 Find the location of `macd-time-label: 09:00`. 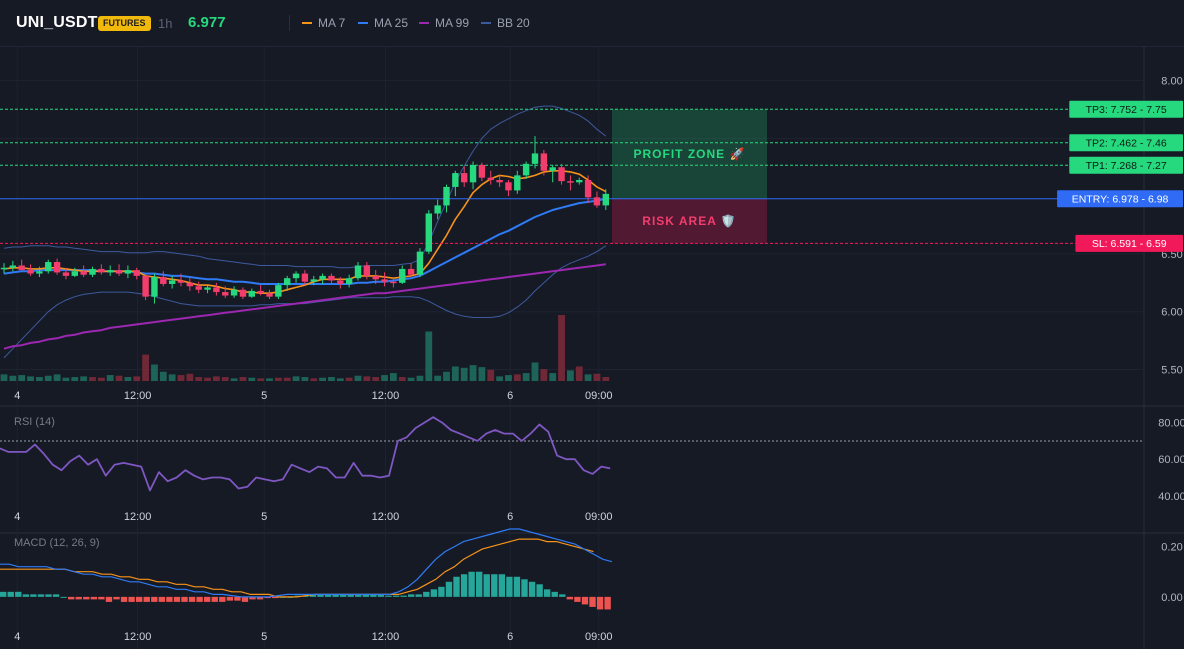

macd-time-label: 09:00 is located at coordinates (599, 637).